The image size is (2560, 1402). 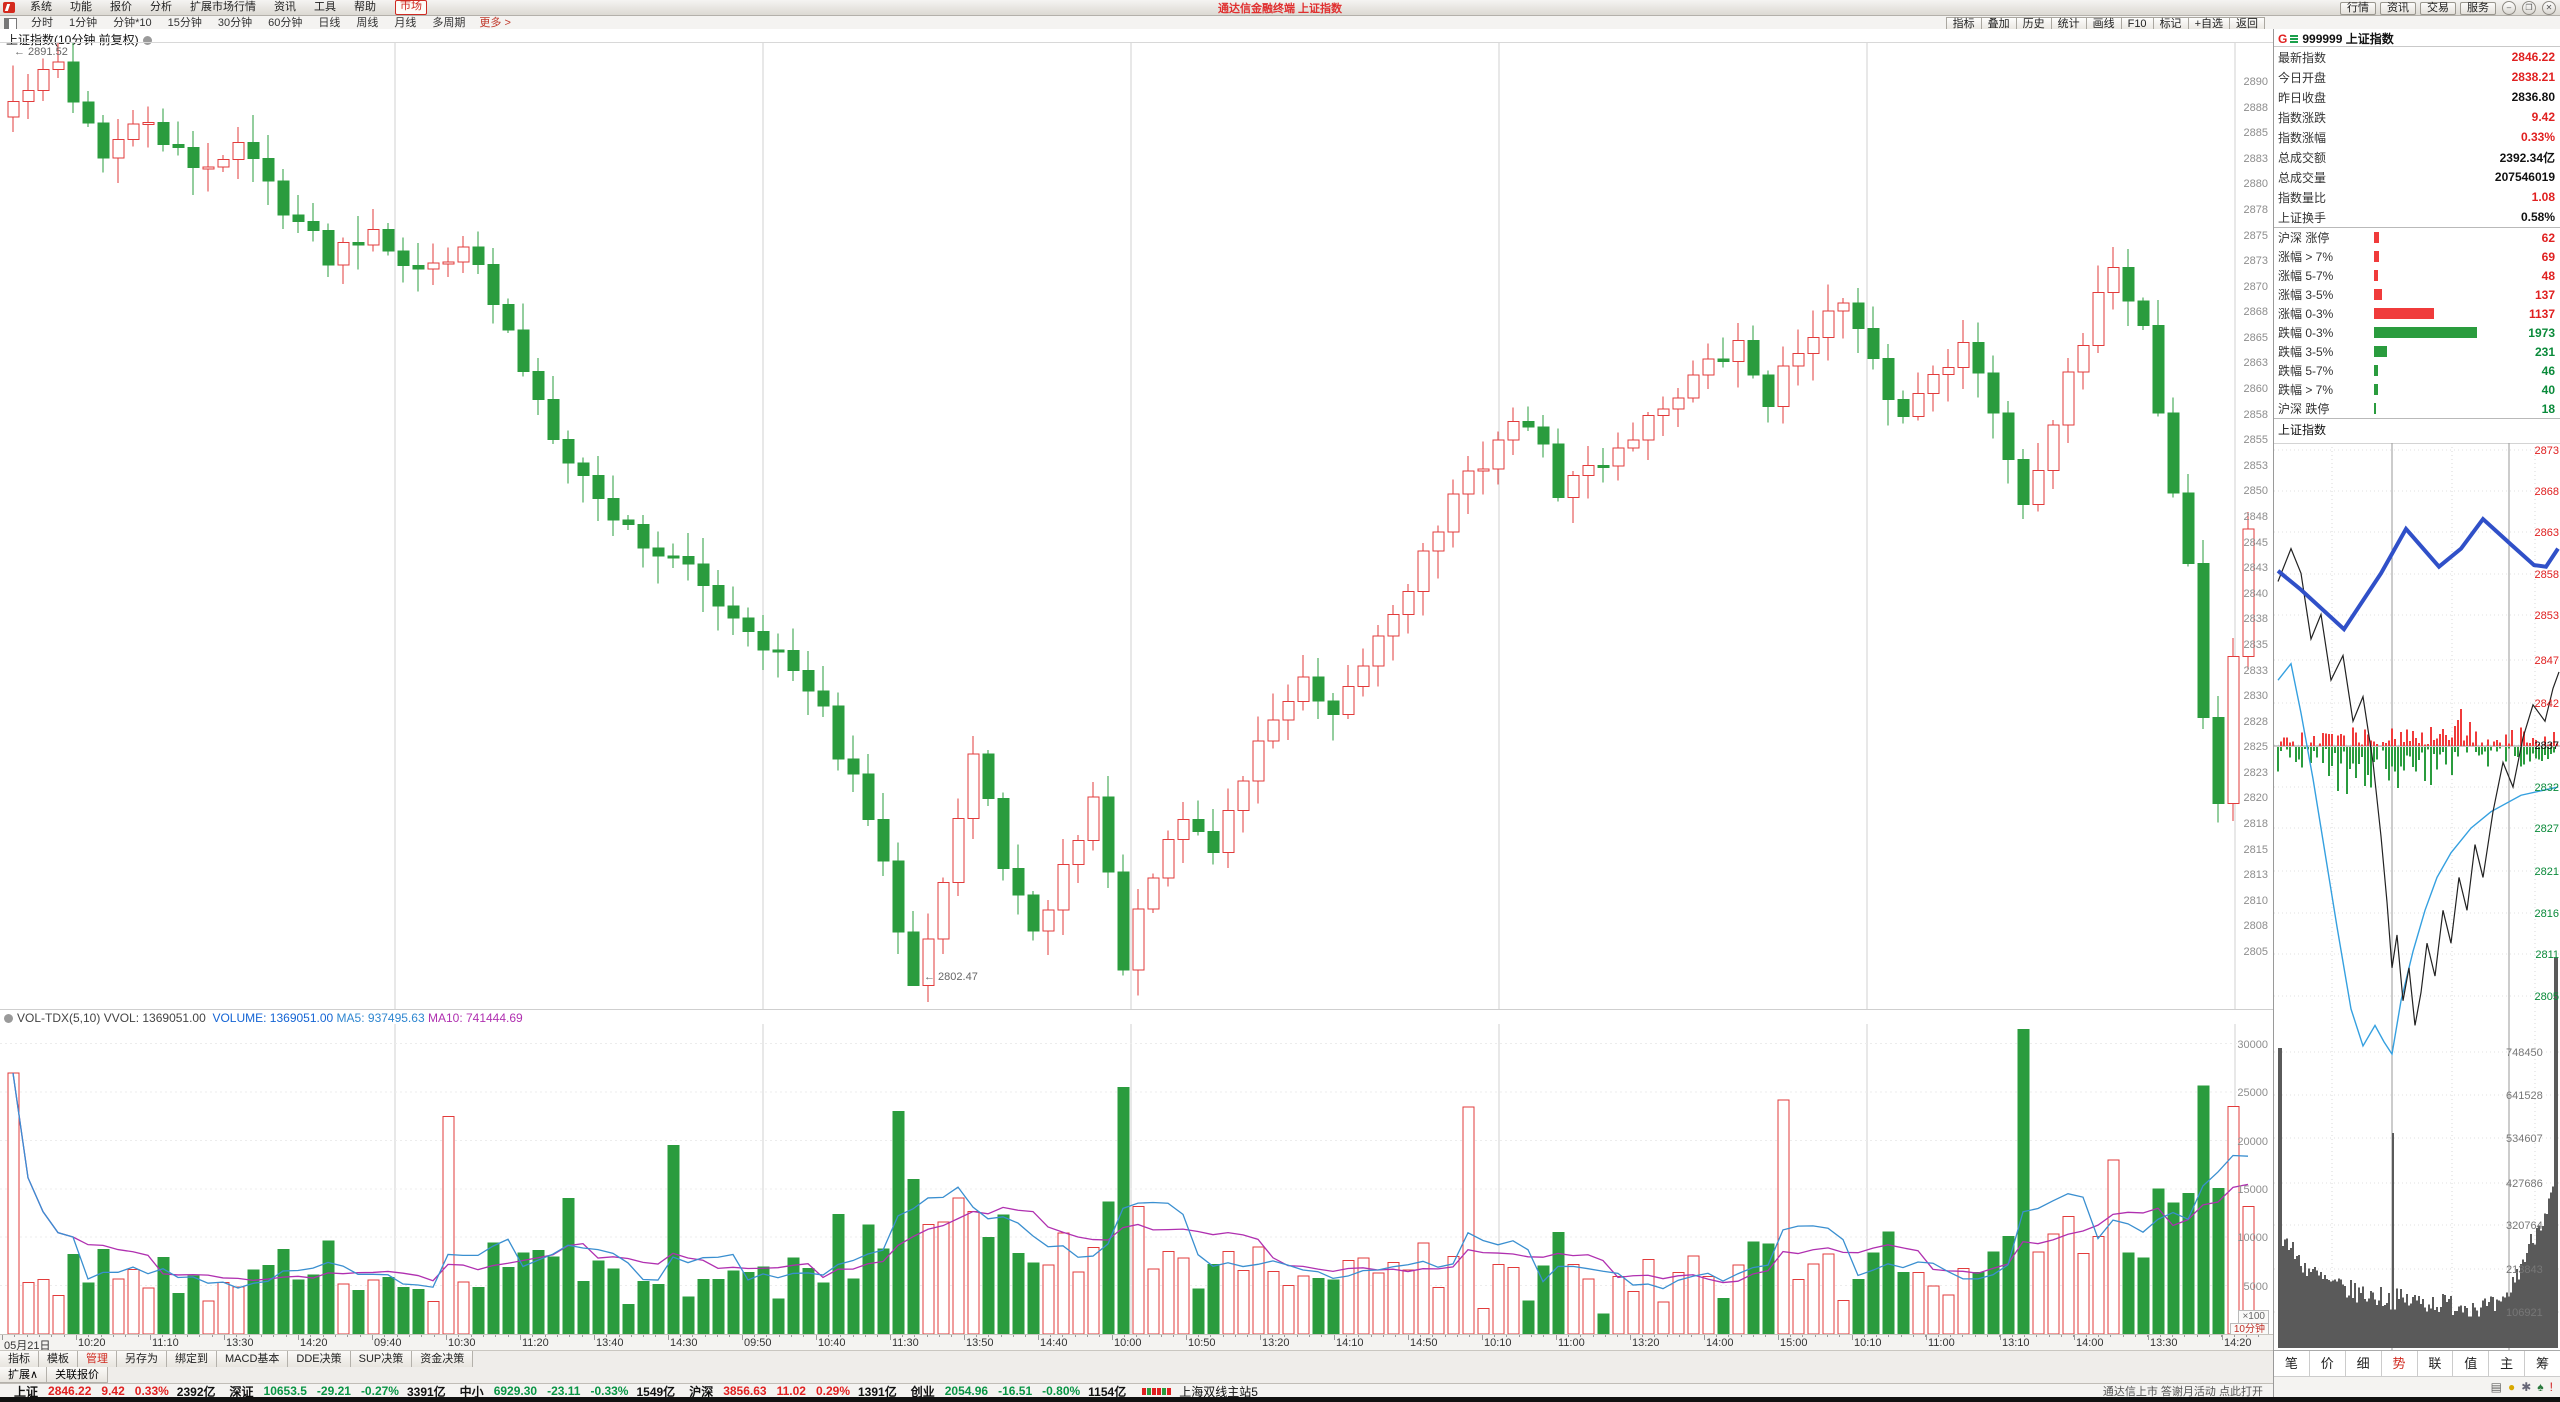 What do you see at coordinates (252, 1359) in the screenshot?
I see `chart-tab-5: MACD基本` at bounding box center [252, 1359].